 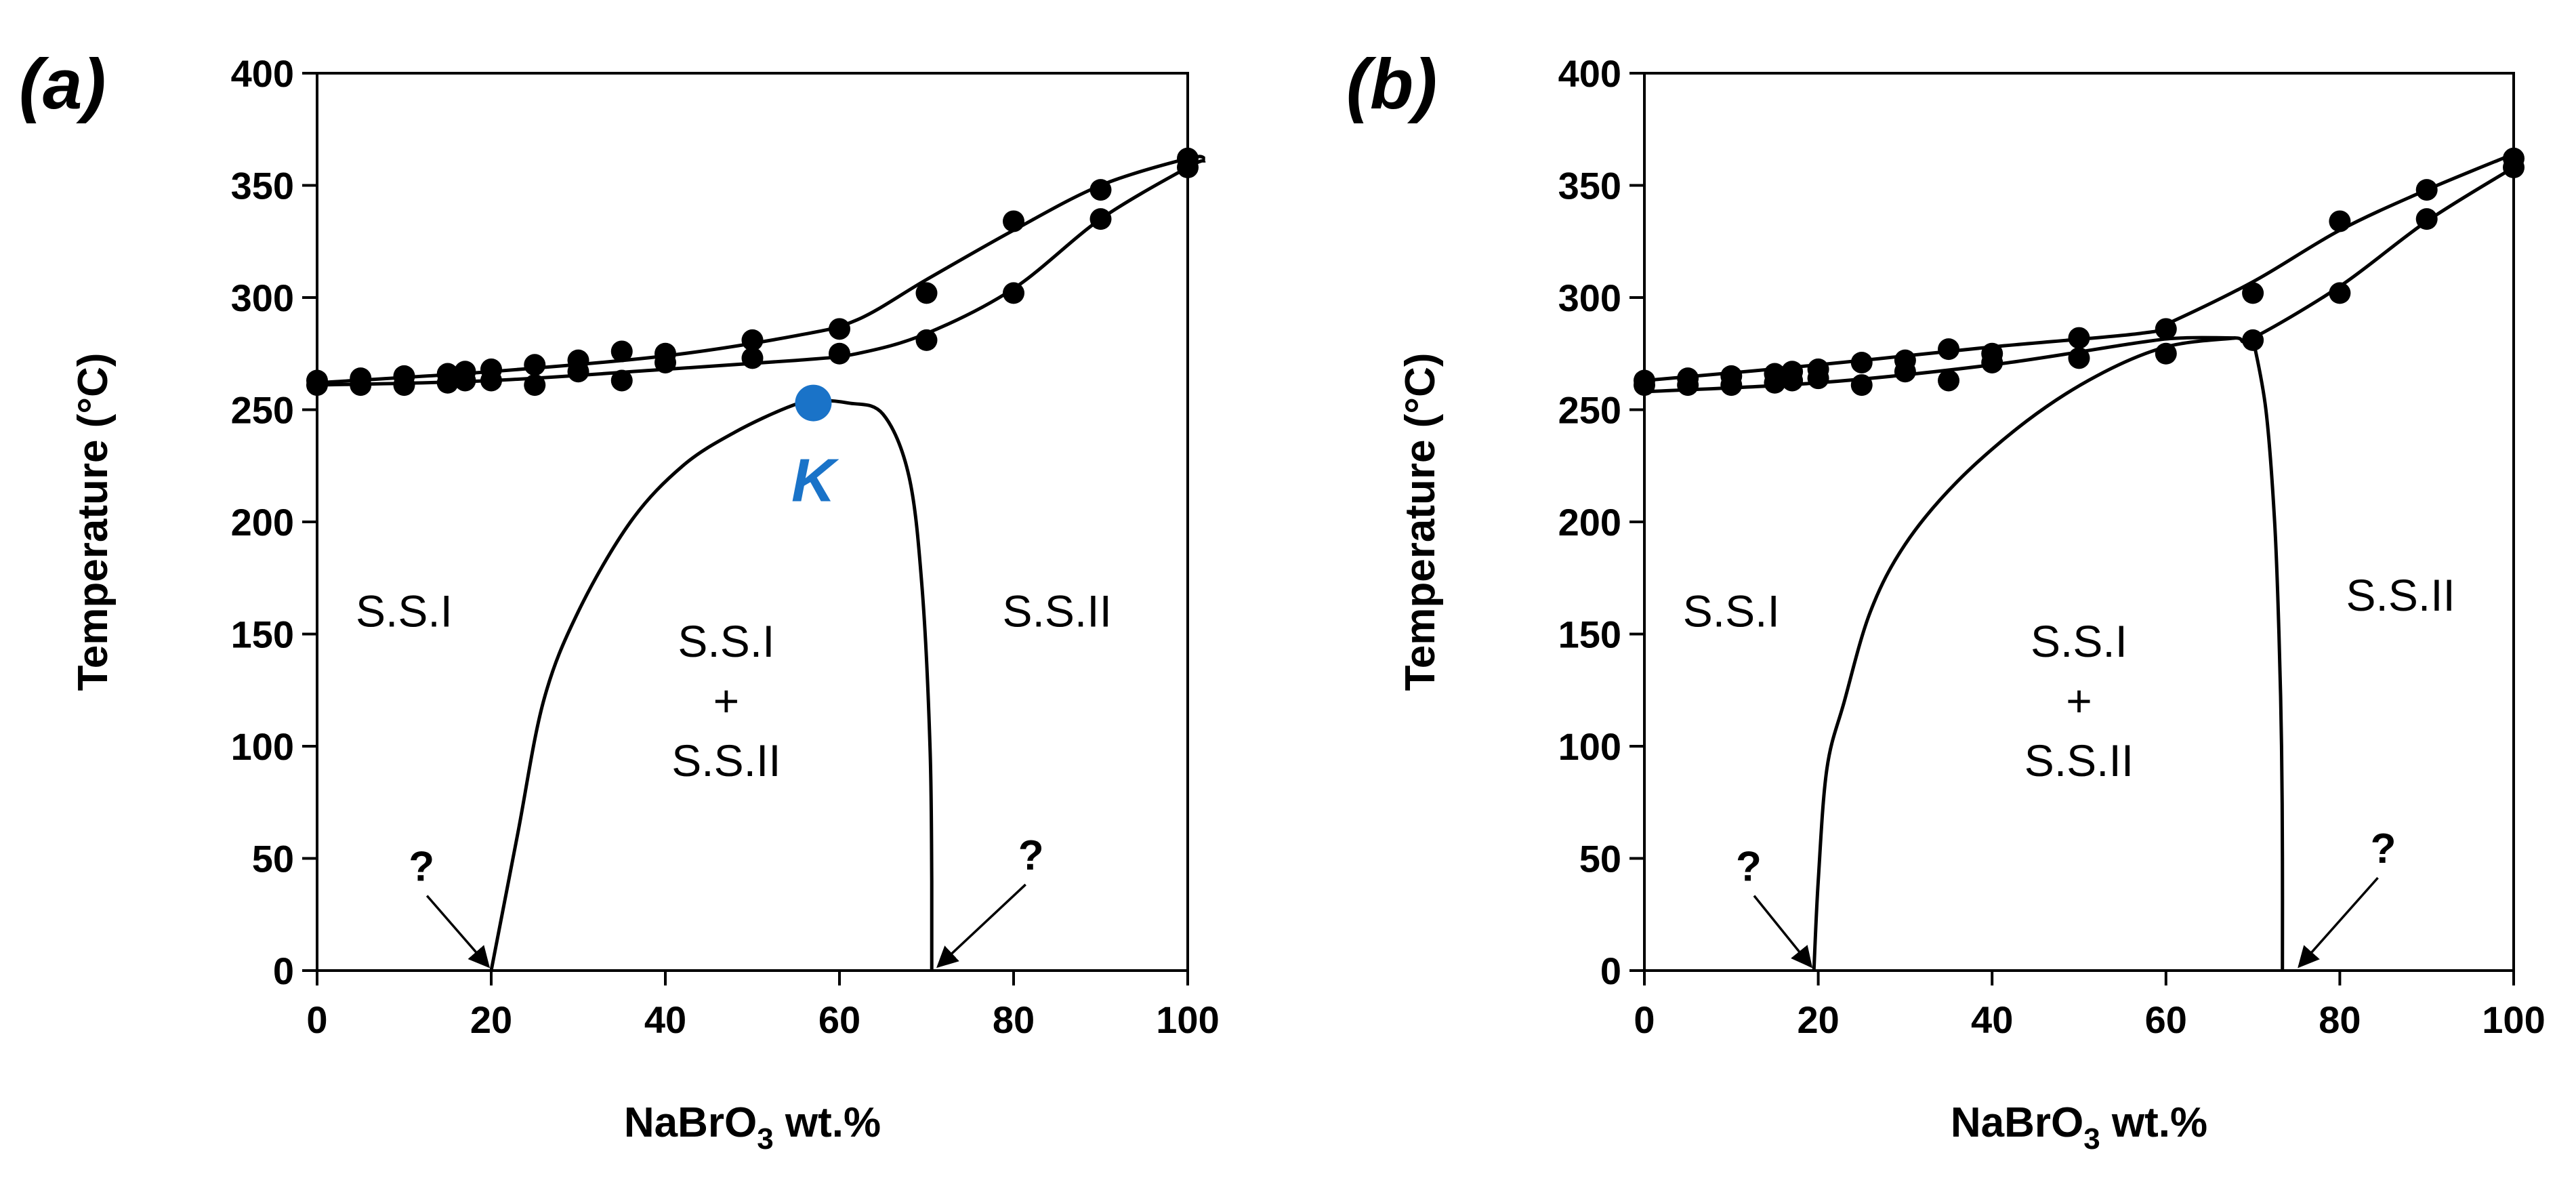 I want to click on curve-left-solvus, so click(x=2024, y=654).